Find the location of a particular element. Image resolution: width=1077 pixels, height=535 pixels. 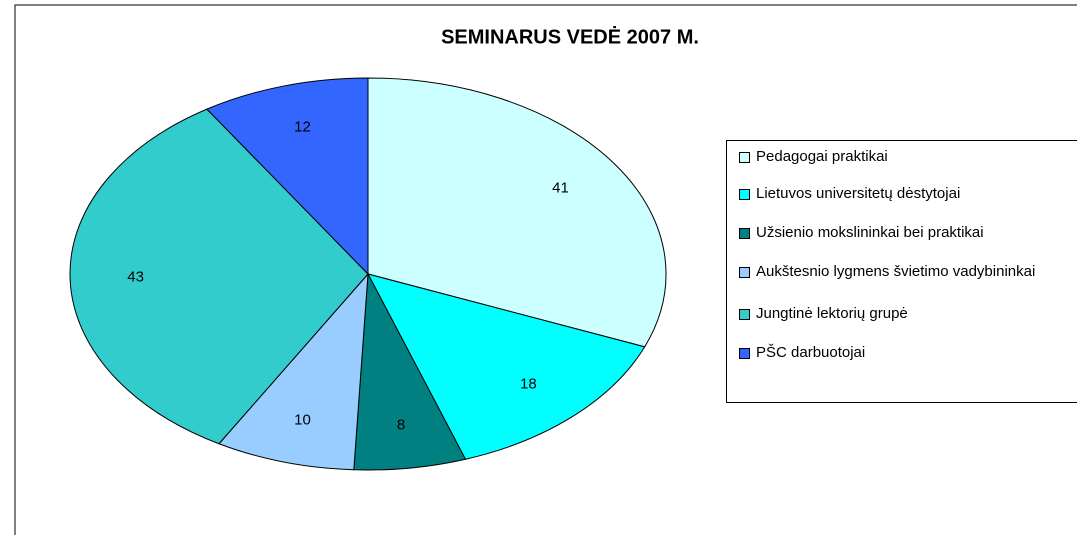

legend-item: Pedagogai praktikai is located at coordinates (906, 157).